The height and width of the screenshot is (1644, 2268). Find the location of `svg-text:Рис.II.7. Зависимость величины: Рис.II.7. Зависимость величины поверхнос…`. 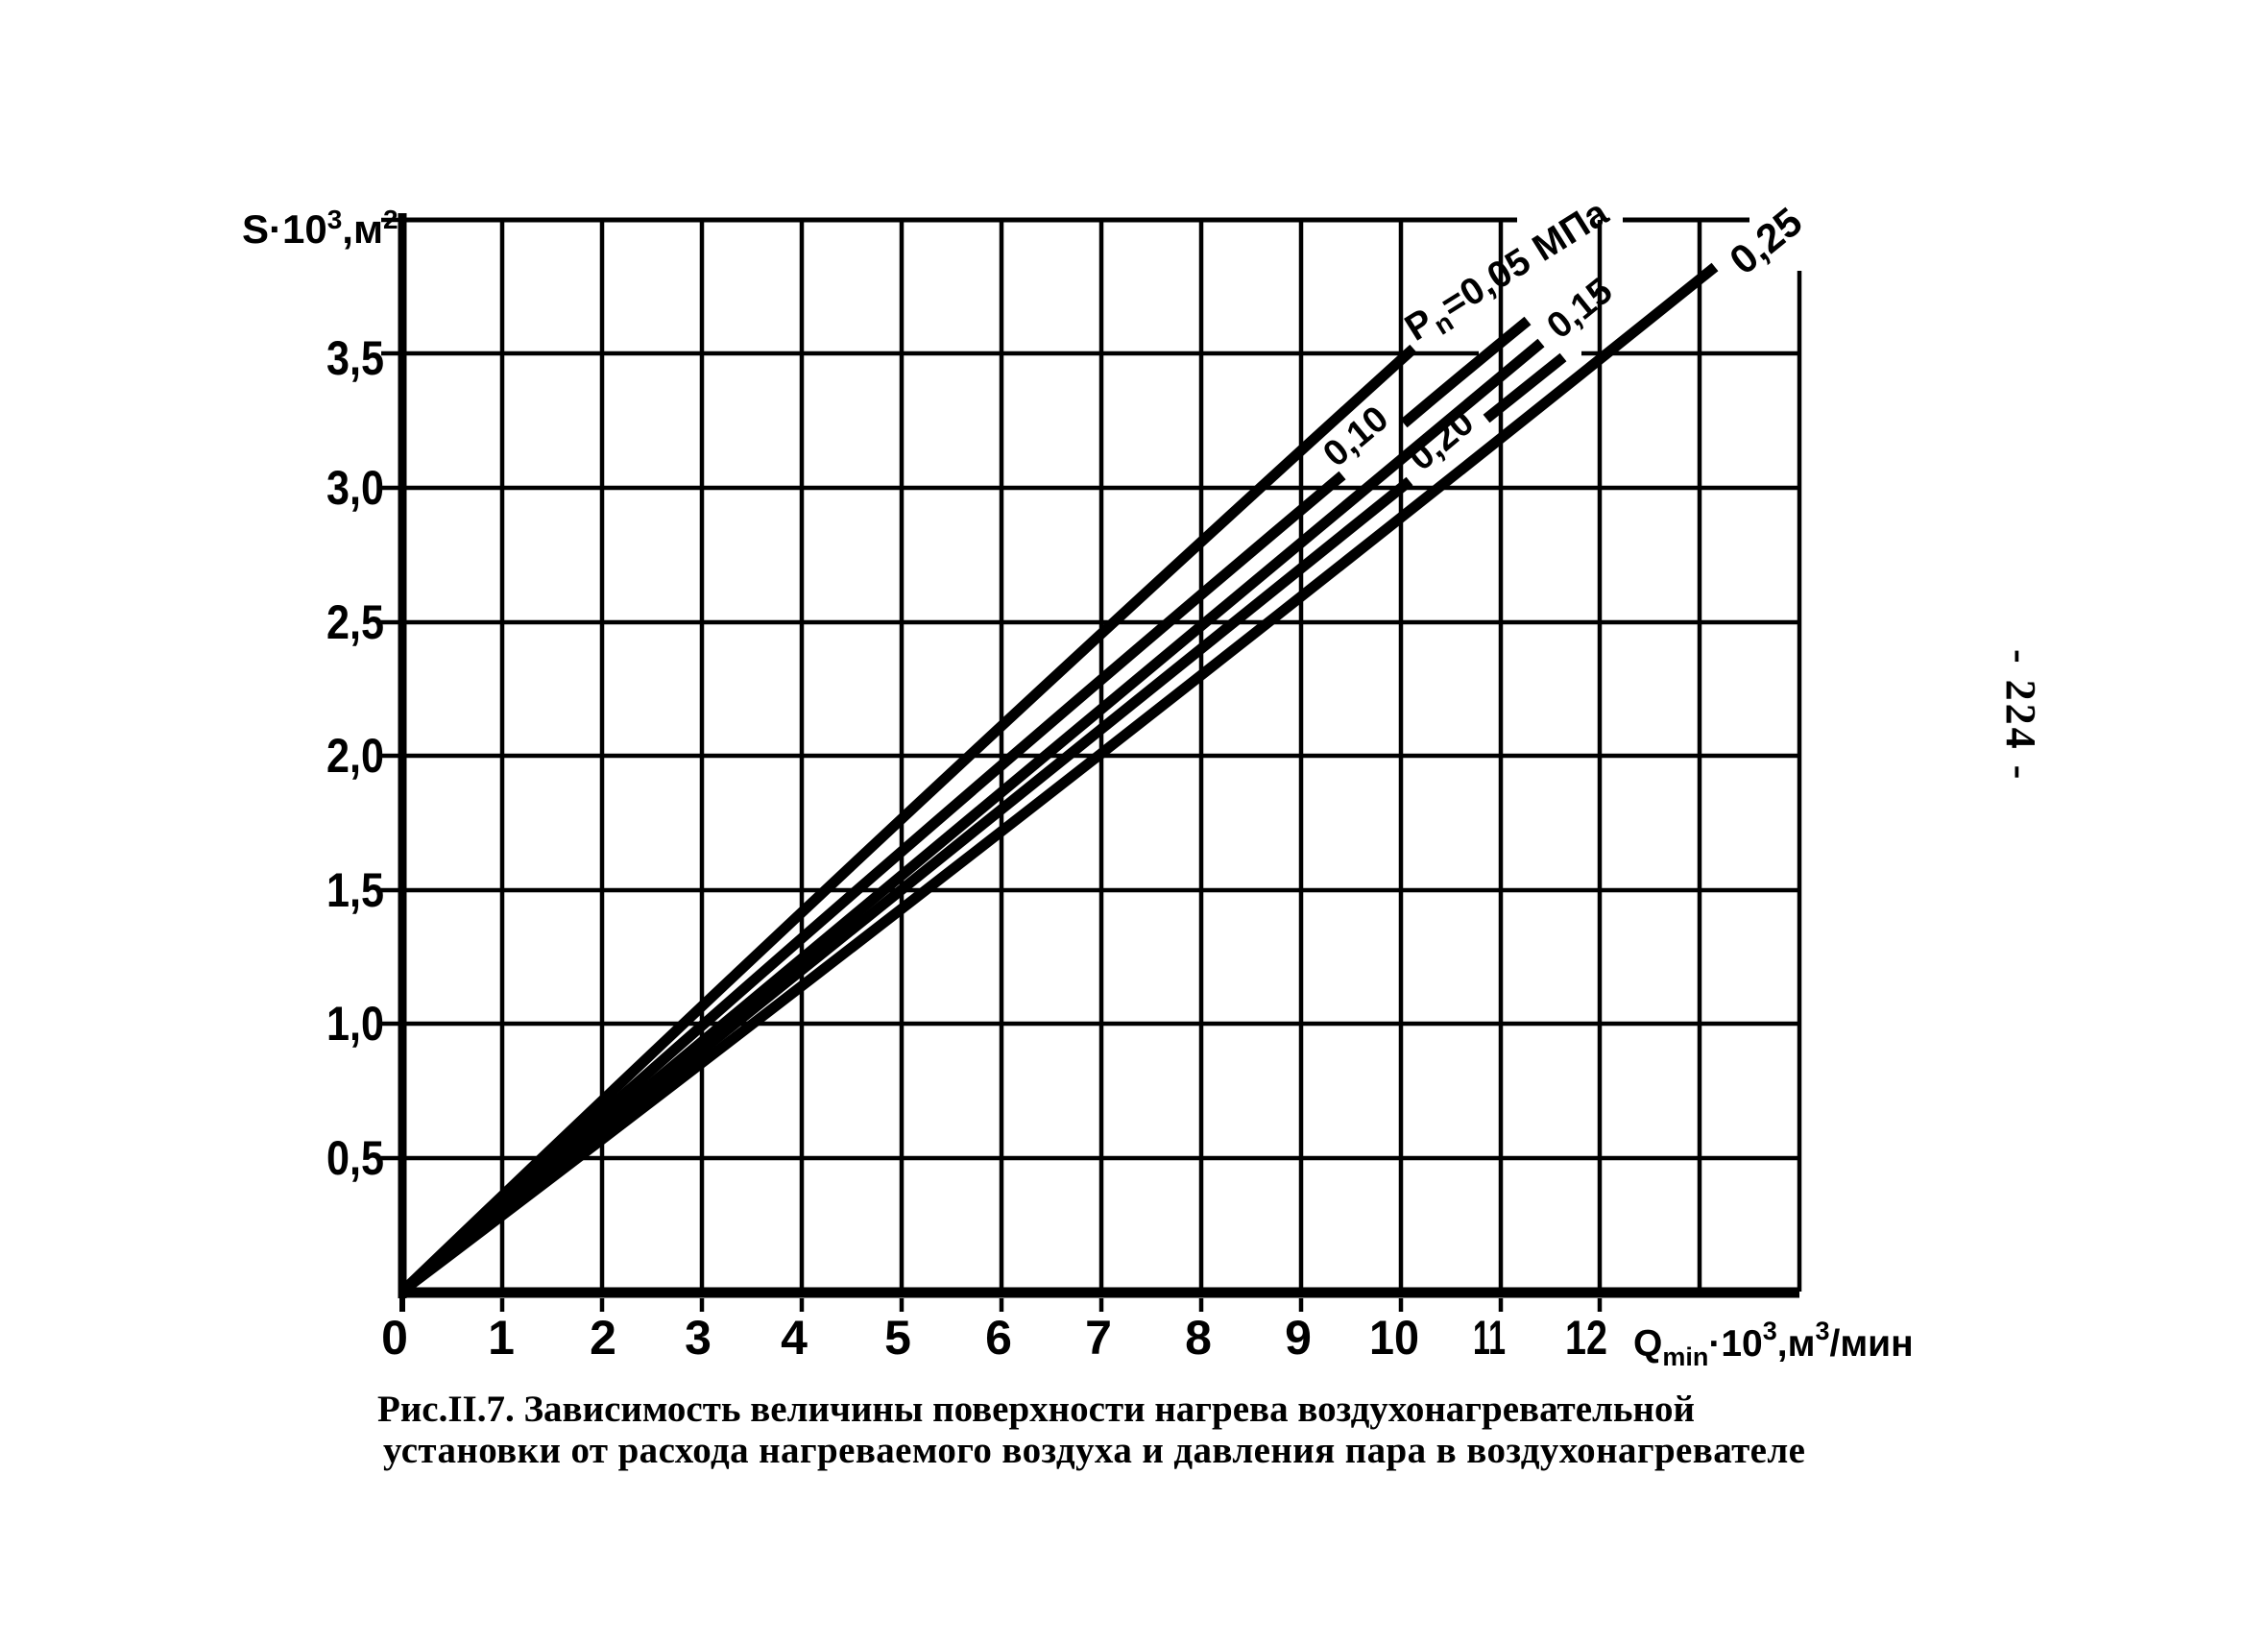

svg-text:Рис.II.7. Зависимость величины: Рис.II.7. Зависимость величины поверхнос… is located at coordinates (1036, 1409).